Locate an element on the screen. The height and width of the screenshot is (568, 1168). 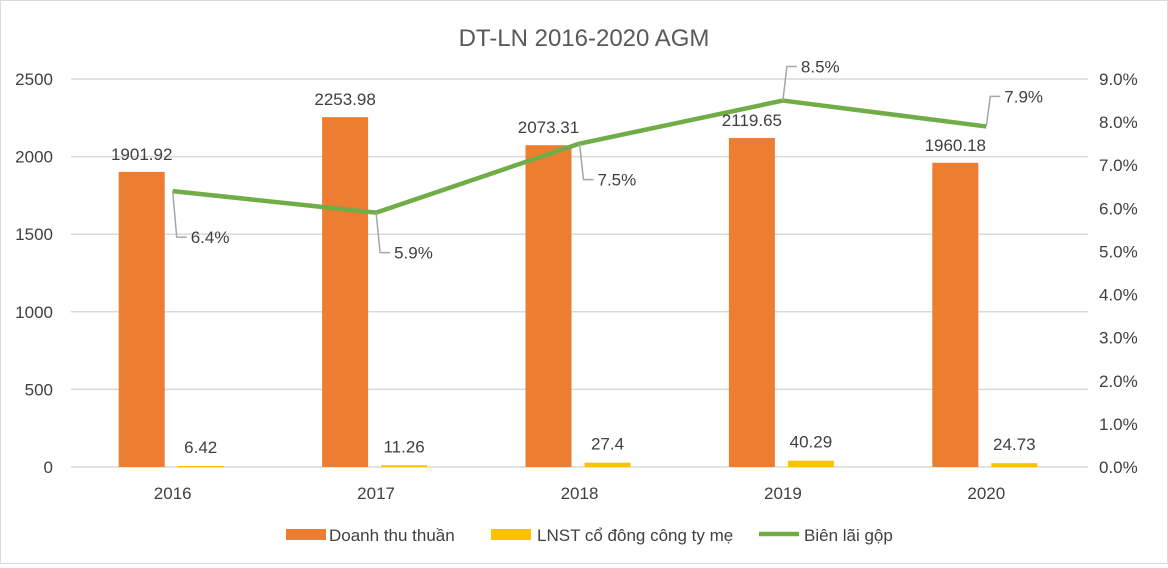
bar-revenue-label: 2073.31 is located at coordinates (548, 127).